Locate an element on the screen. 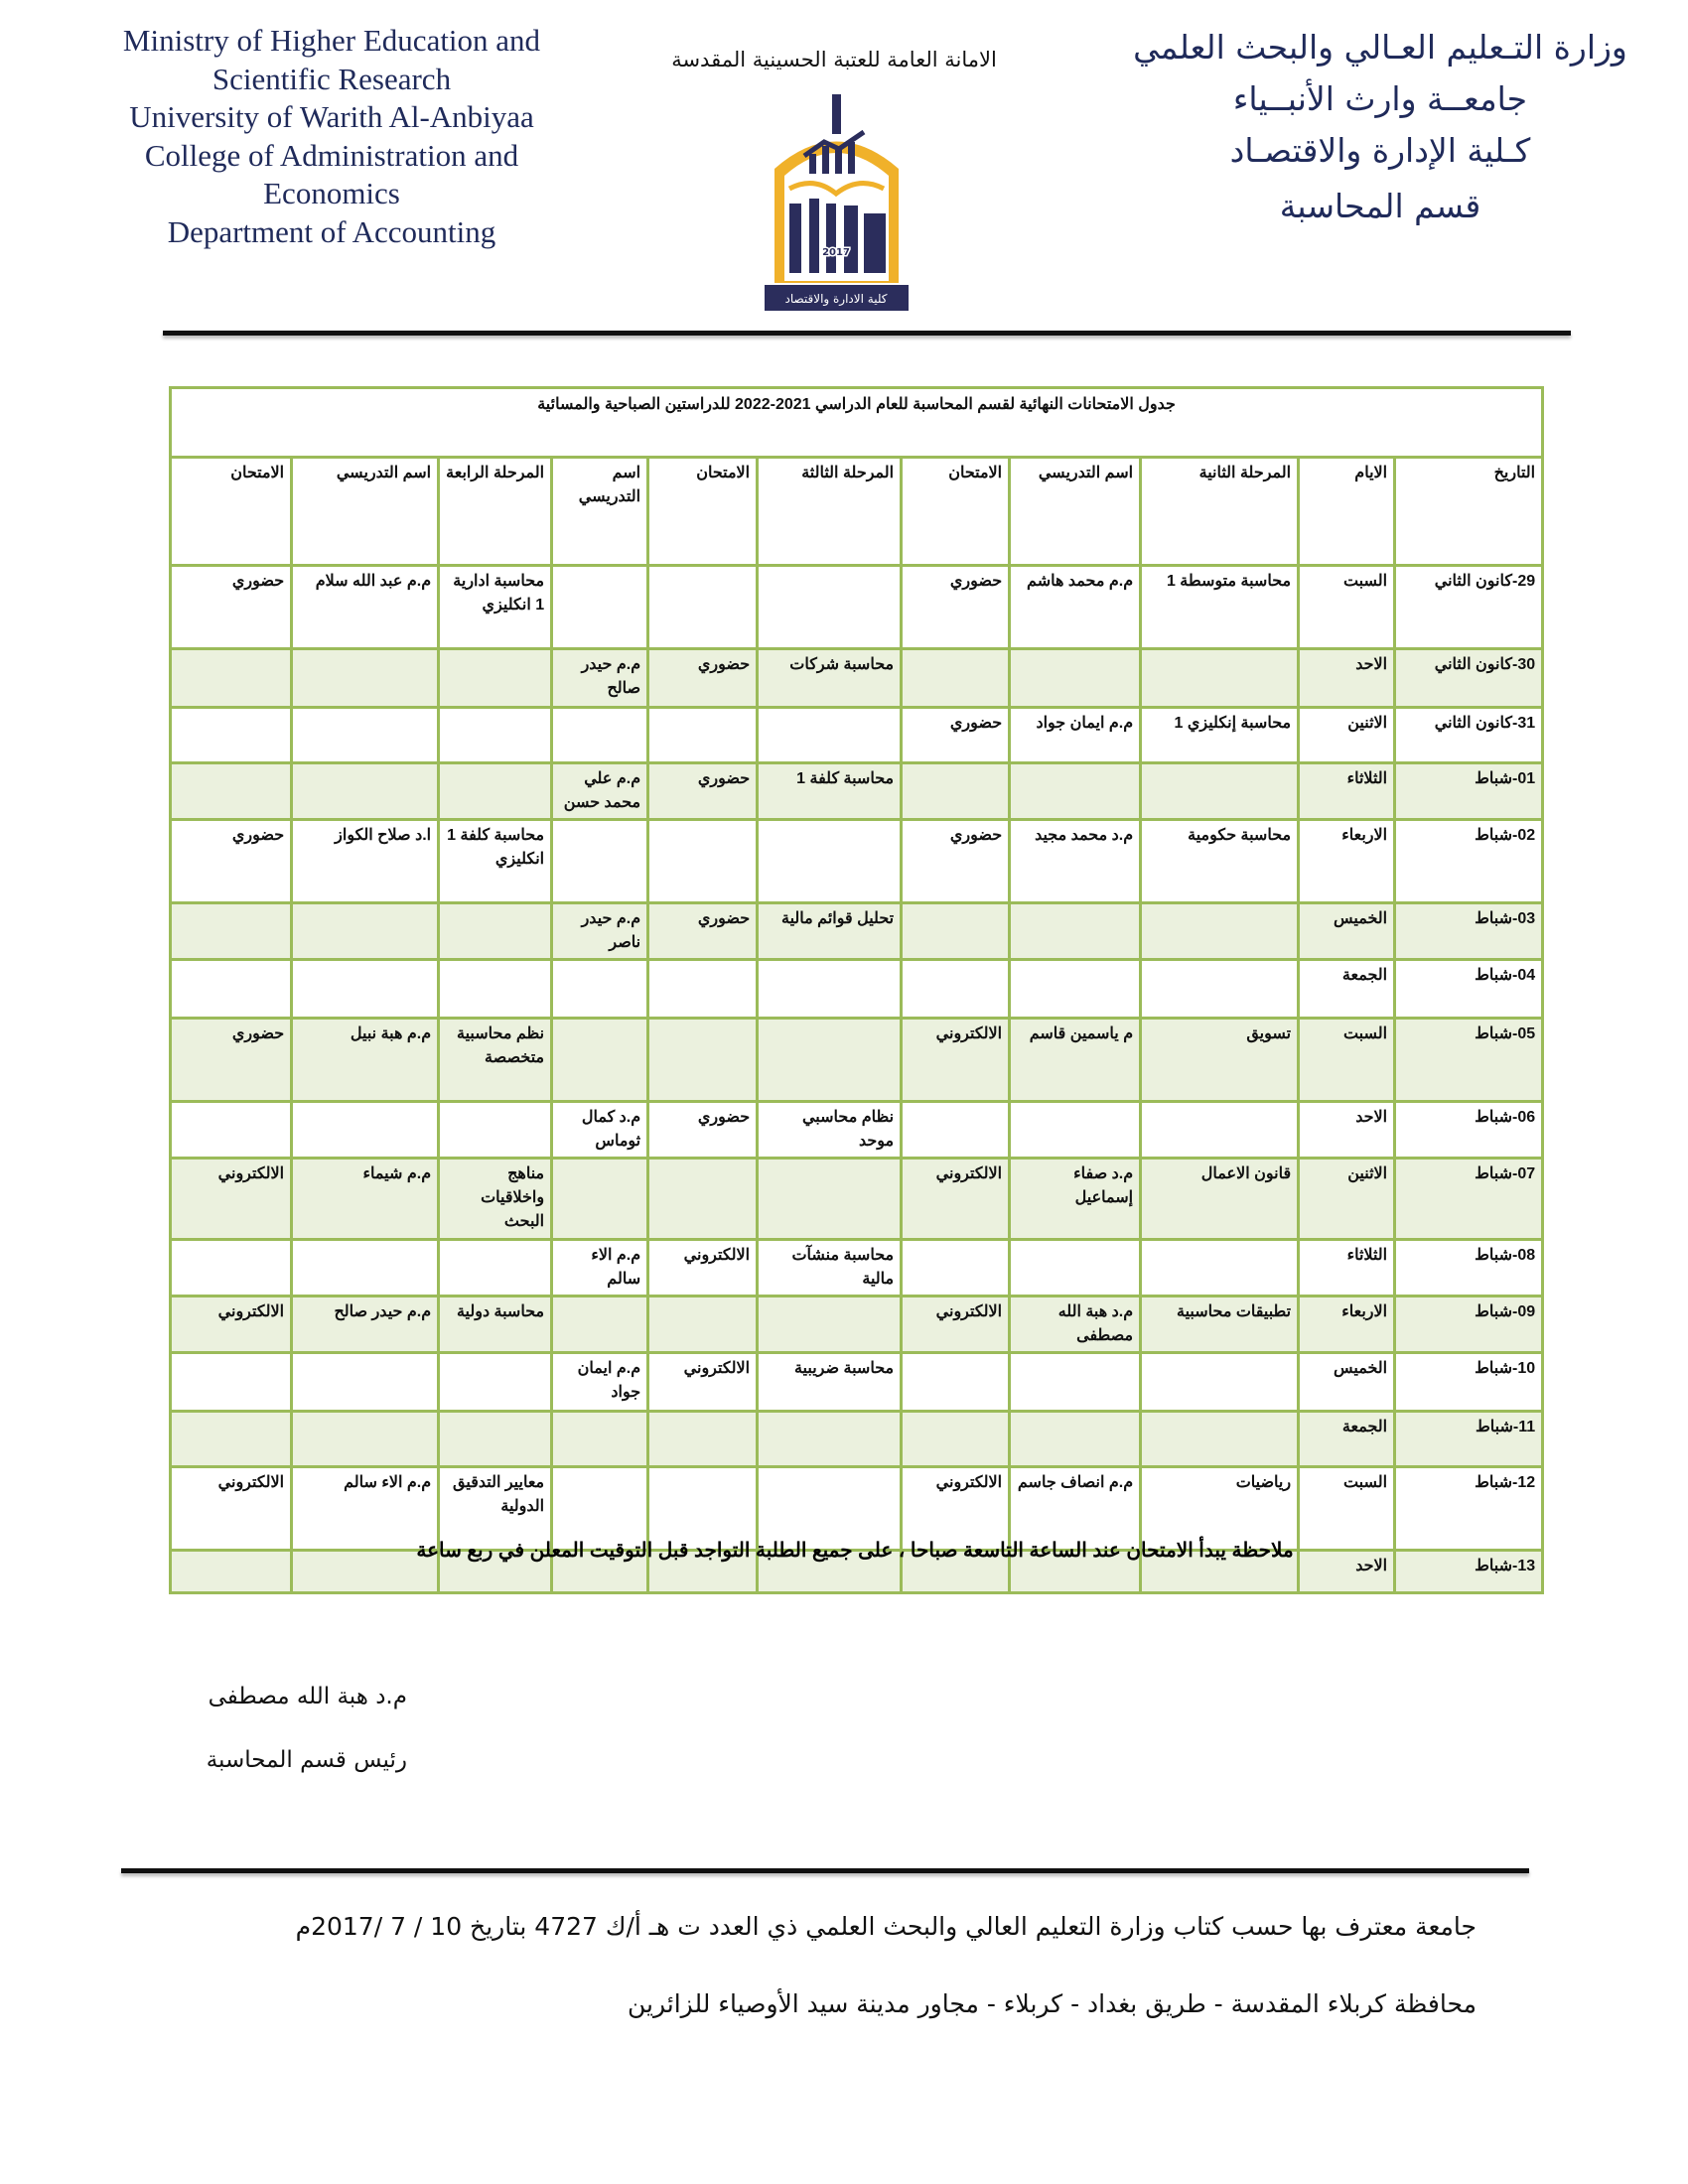  table-cell: م.م انصاف جاسم is located at coordinates (1075, 1508).